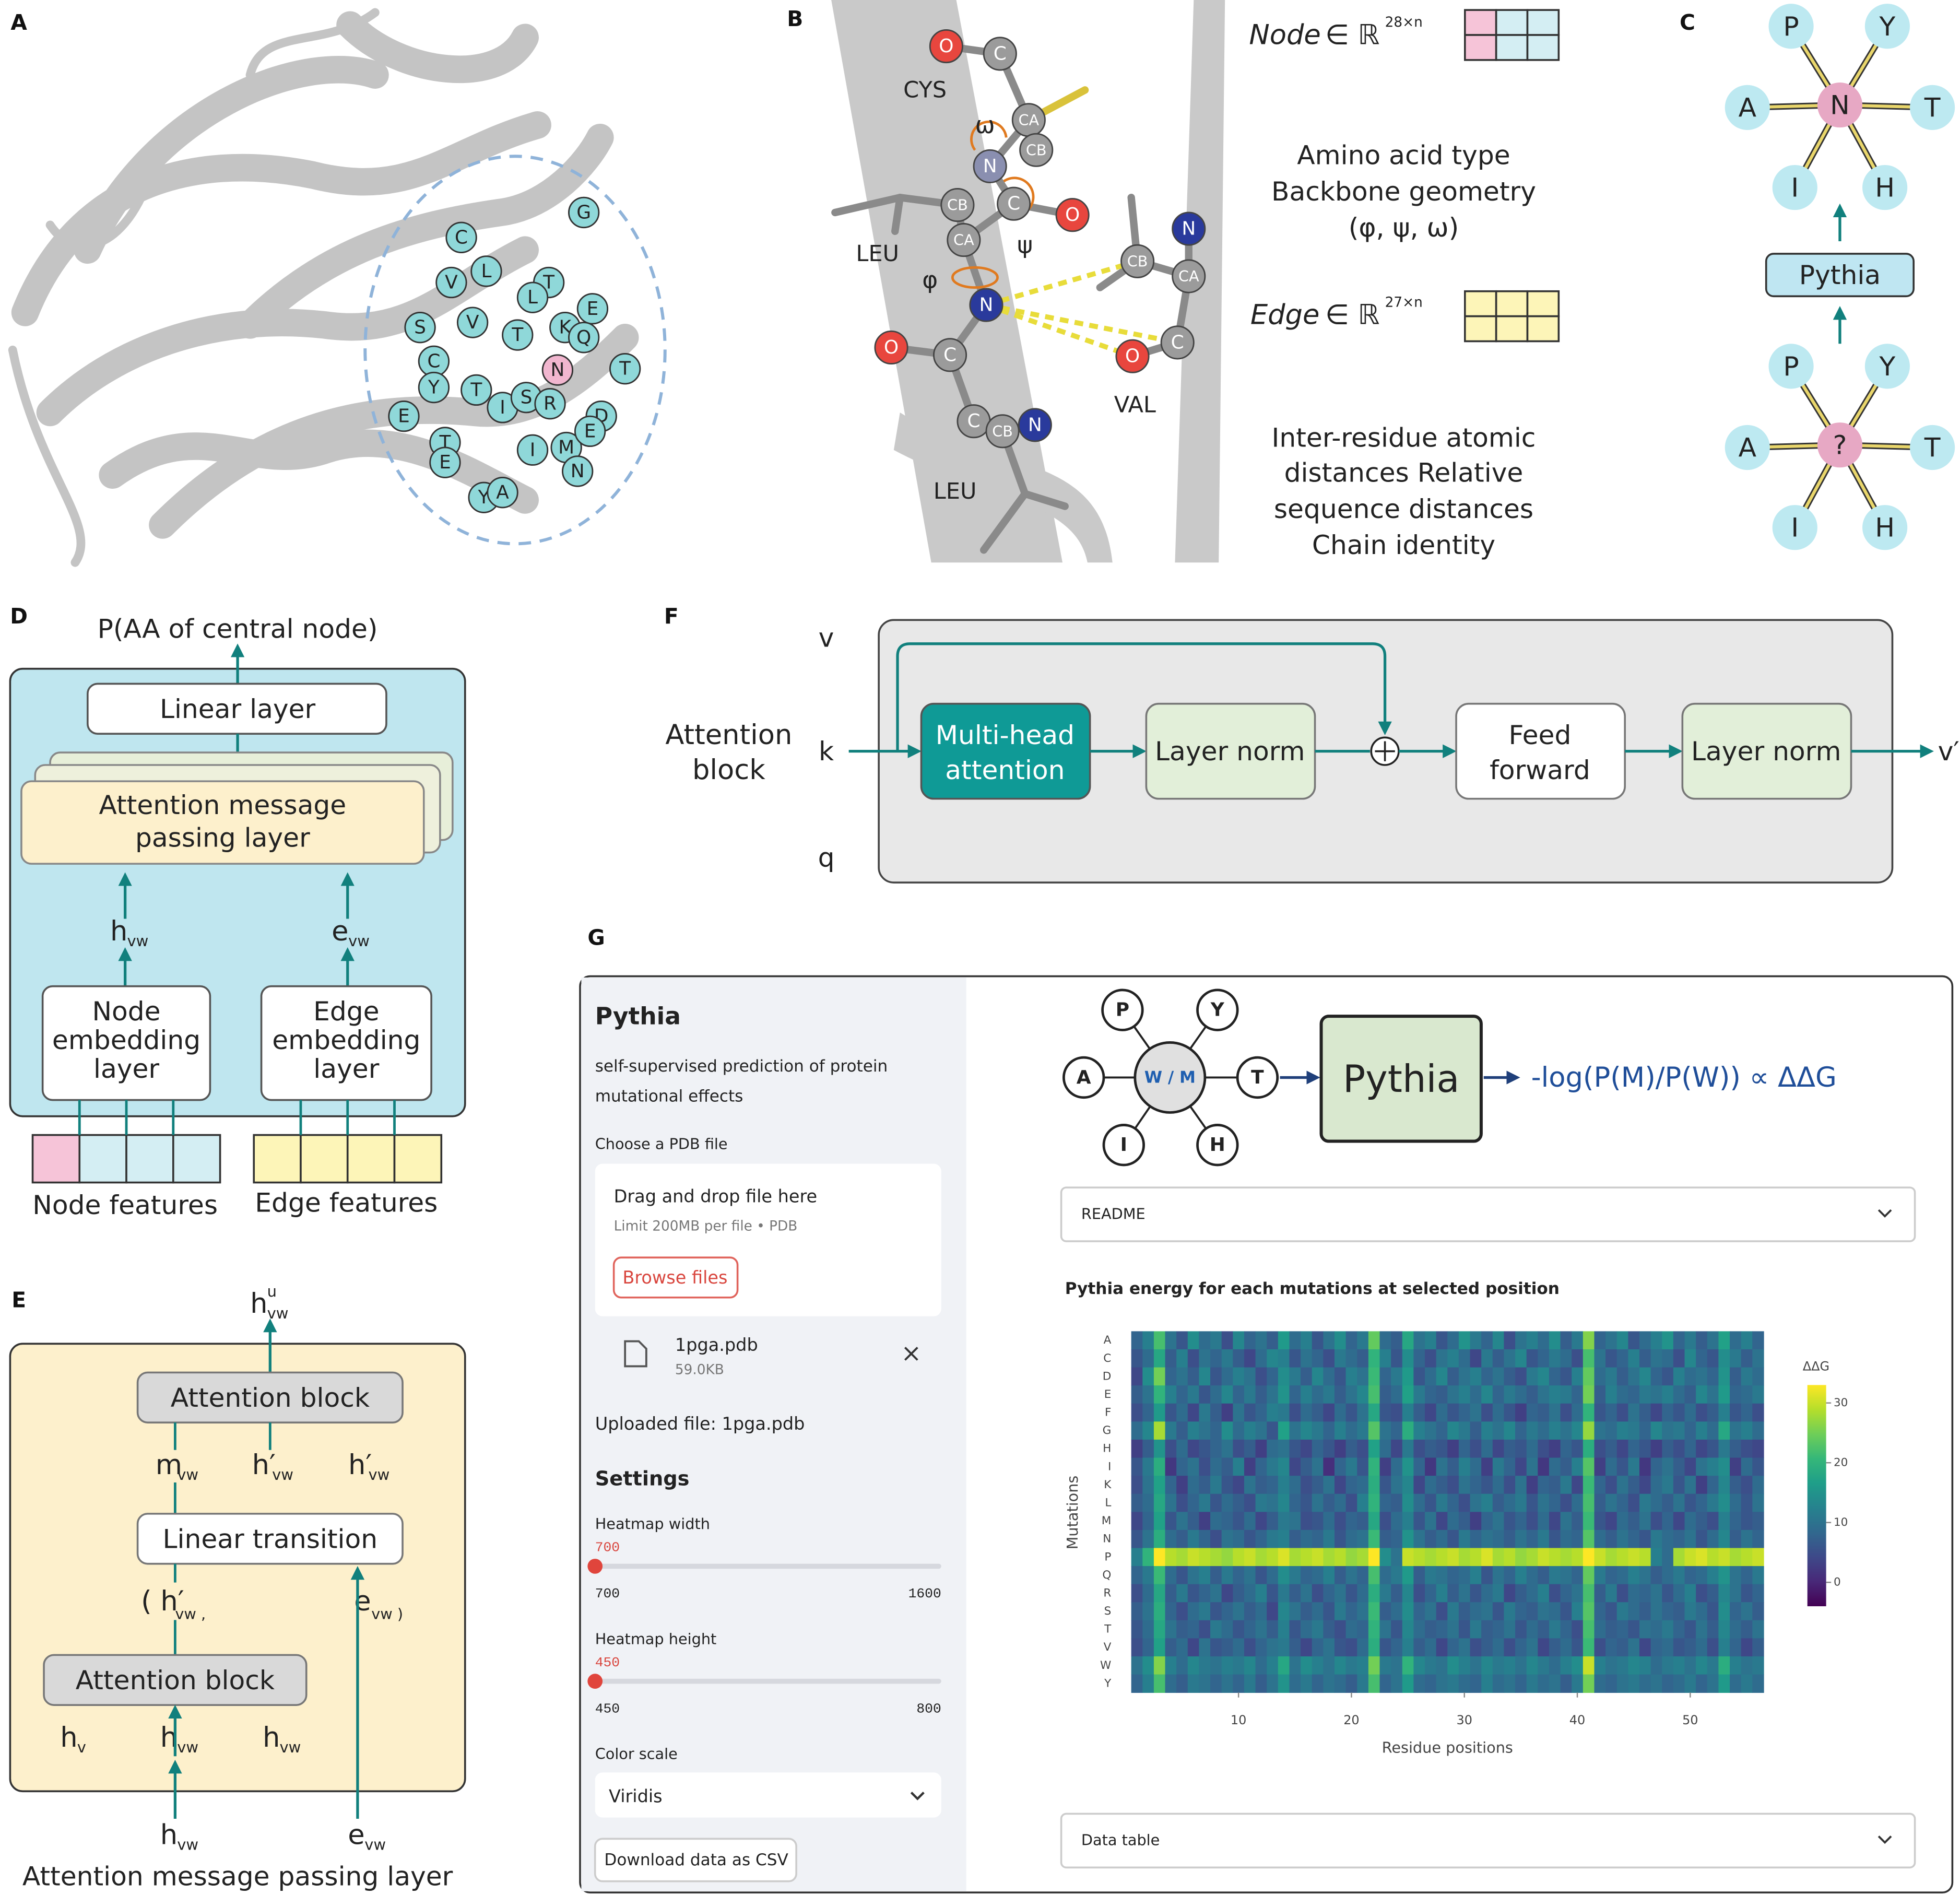 Image resolution: width=1960 pixels, height=1895 pixels. What do you see at coordinates (81, 1747) in the screenshot?
I see `input-symbol-sub: v` at bounding box center [81, 1747].